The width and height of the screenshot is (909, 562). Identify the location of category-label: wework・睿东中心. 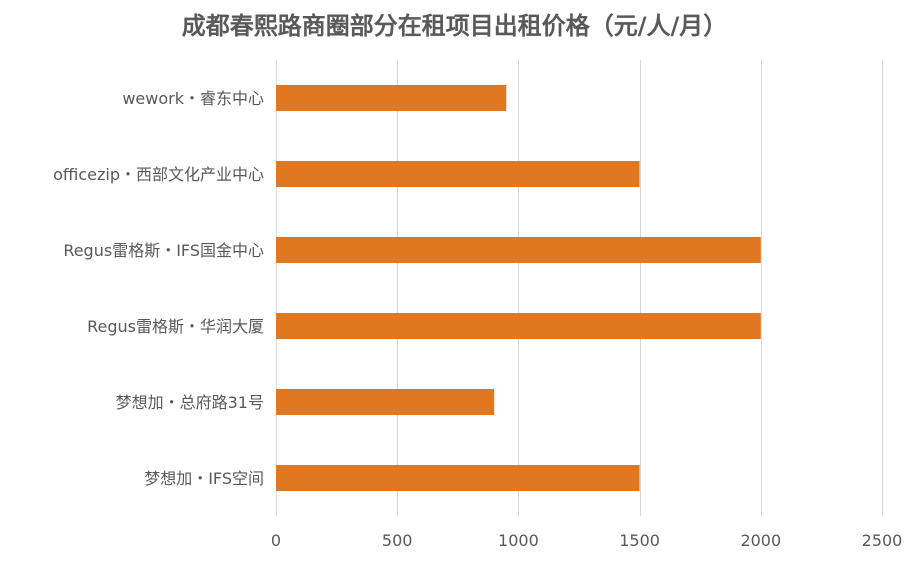
(193, 98).